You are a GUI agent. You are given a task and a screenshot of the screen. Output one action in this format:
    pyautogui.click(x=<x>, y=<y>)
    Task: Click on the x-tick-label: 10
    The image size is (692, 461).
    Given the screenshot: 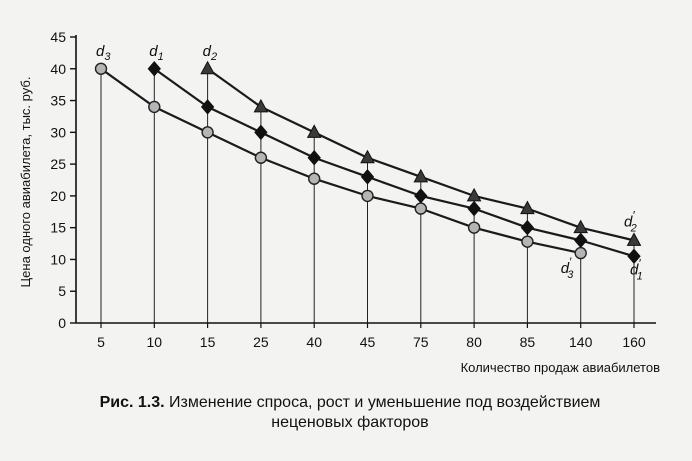 What is the action you would take?
    pyautogui.click(x=155, y=342)
    